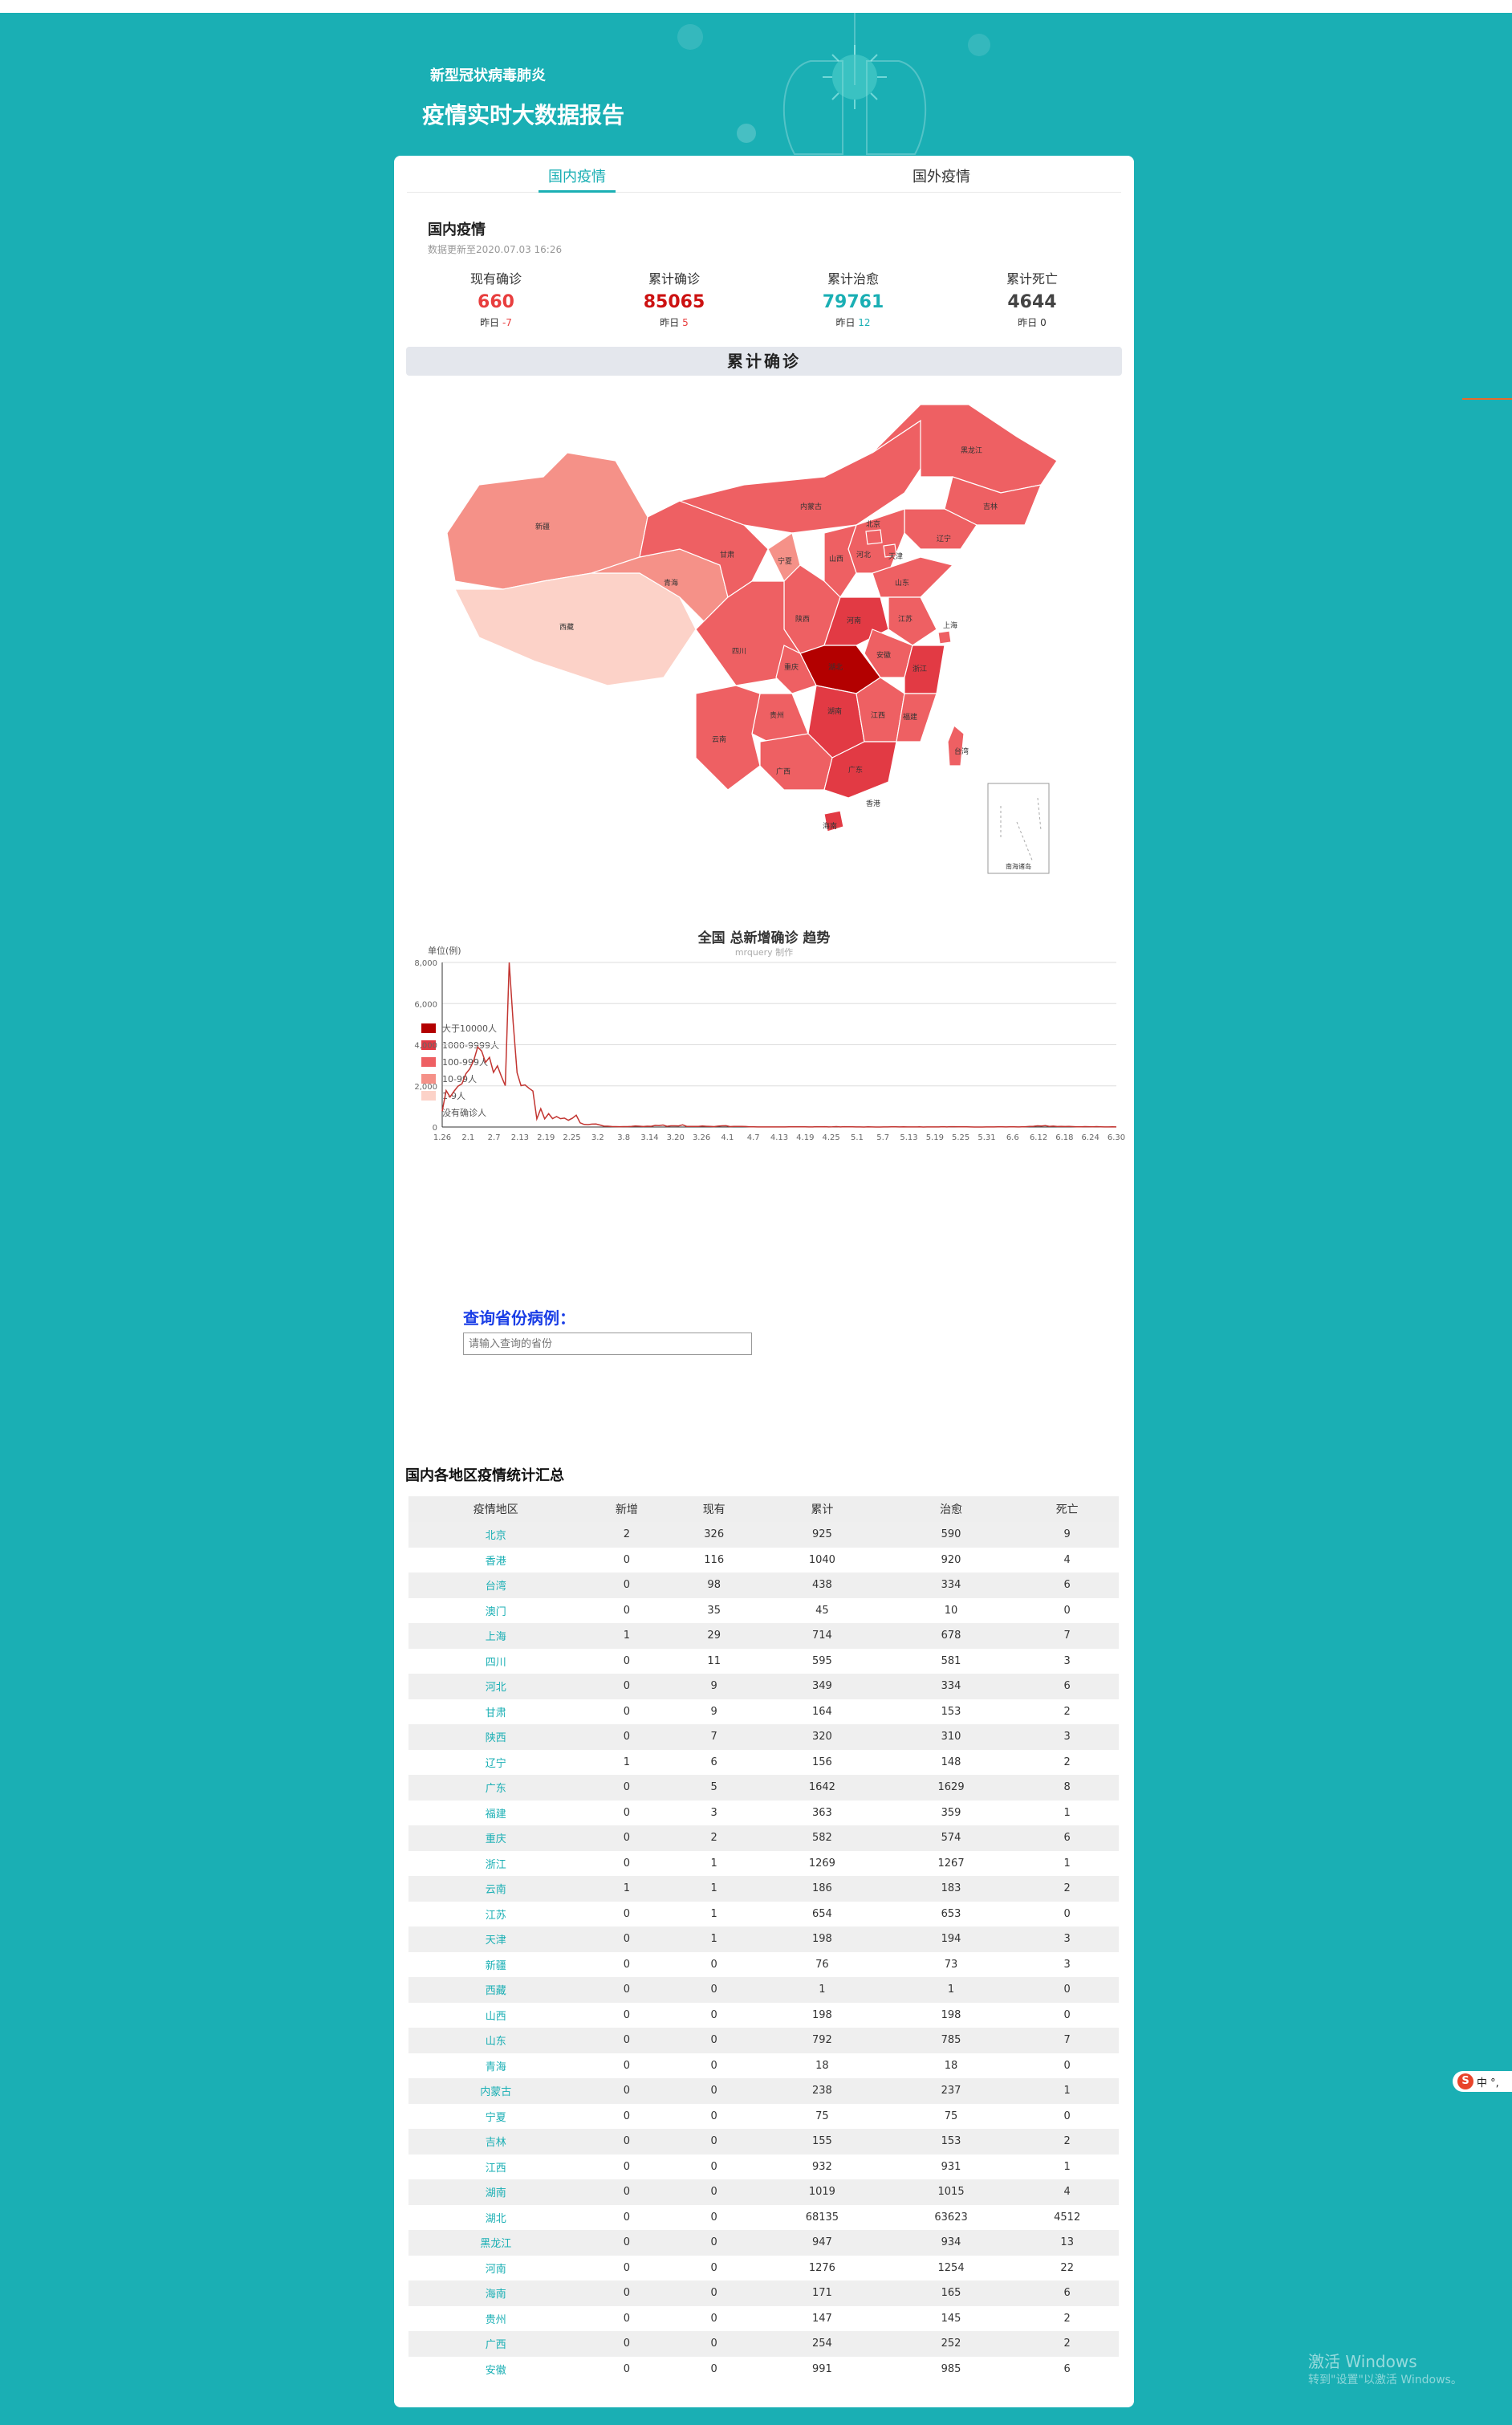  Describe the element at coordinates (495, 1585) in the screenshot. I see `region-link: 台湾` at that location.